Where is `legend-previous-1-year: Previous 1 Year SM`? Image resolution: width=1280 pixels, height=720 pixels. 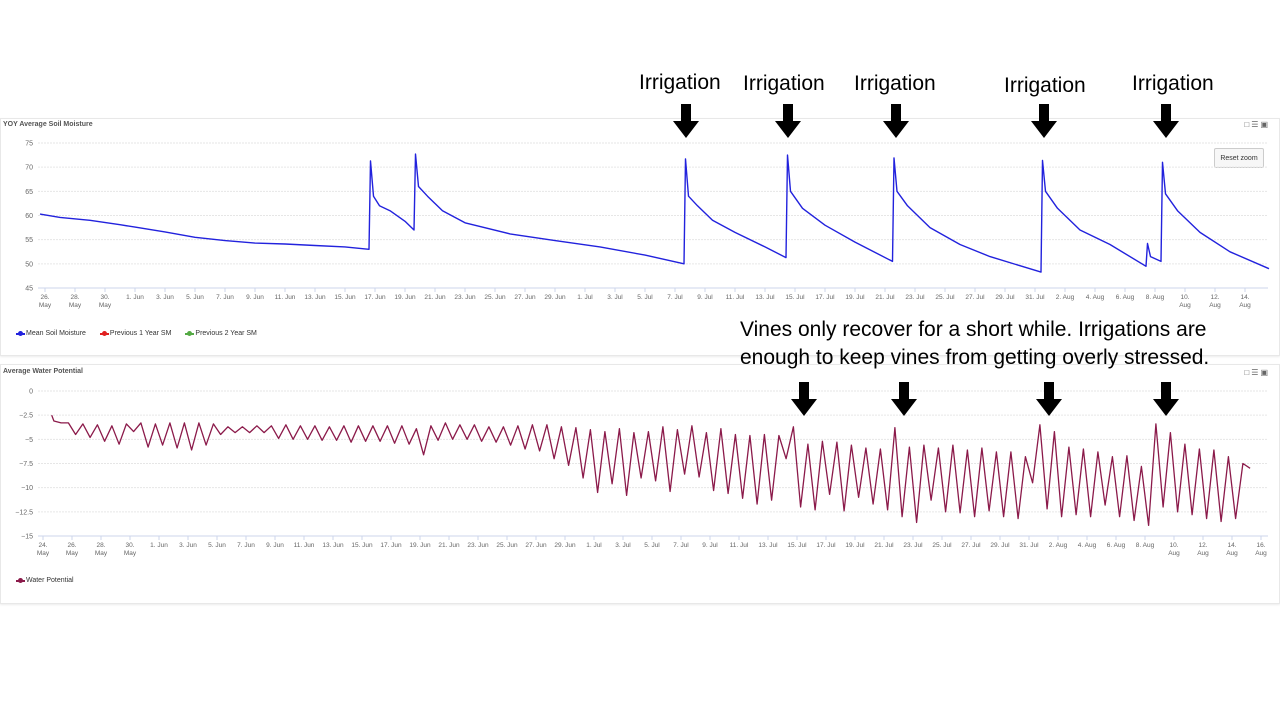 legend-previous-1-year: Previous 1 Year SM is located at coordinates (135, 333).